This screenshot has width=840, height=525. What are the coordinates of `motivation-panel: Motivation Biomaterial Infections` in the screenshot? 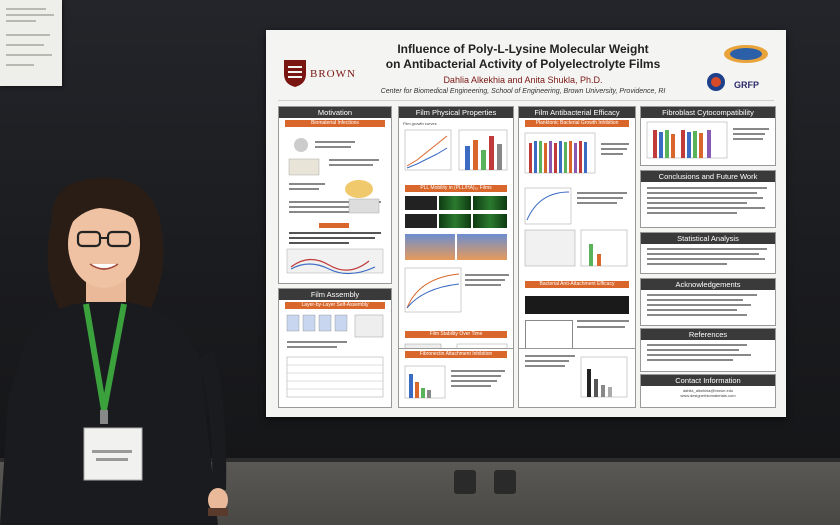 It's located at (335, 195).